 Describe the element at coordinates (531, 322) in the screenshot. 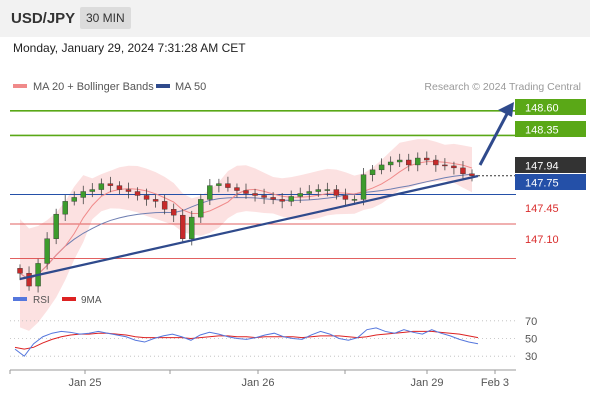

I see `rsi-tick-label: 70` at that location.